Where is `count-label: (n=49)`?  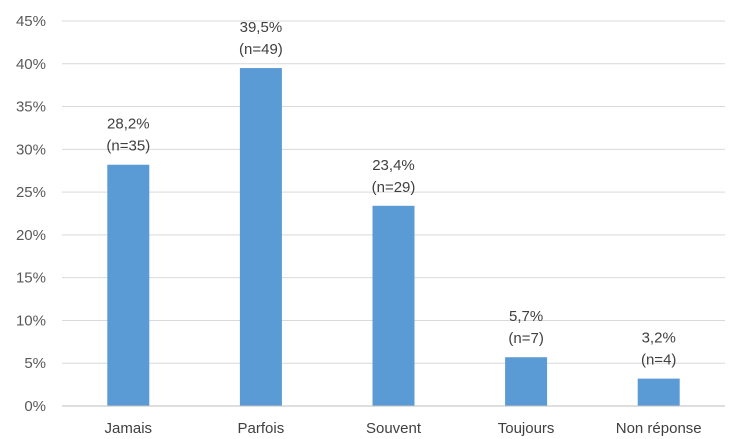
count-label: (n=49) is located at coordinates (261, 49).